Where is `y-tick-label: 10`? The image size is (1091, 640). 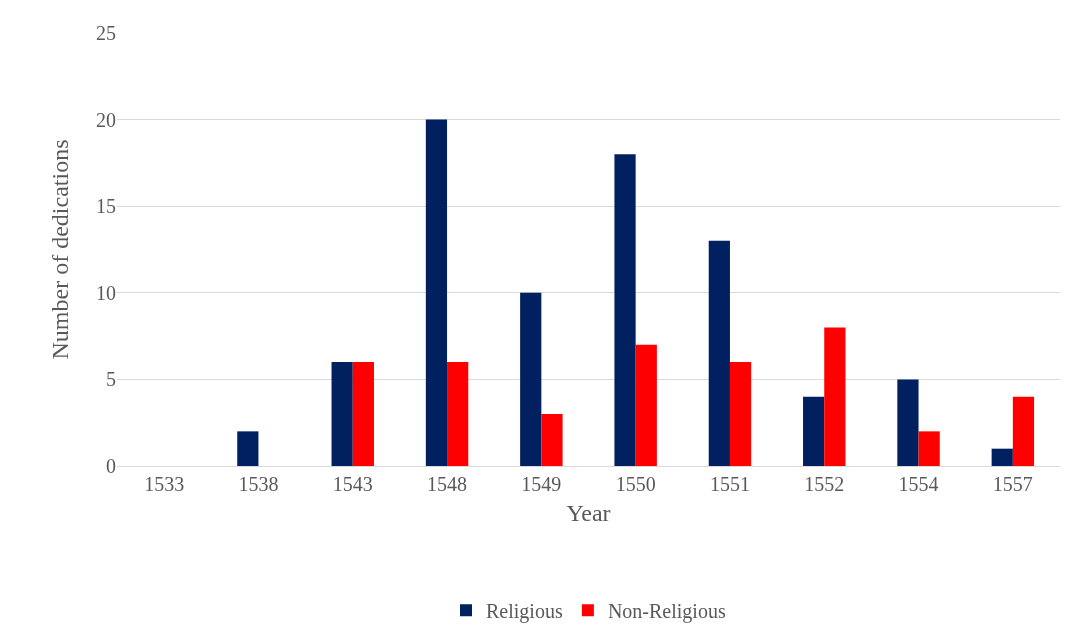
y-tick-label: 10 is located at coordinates (106, 292).